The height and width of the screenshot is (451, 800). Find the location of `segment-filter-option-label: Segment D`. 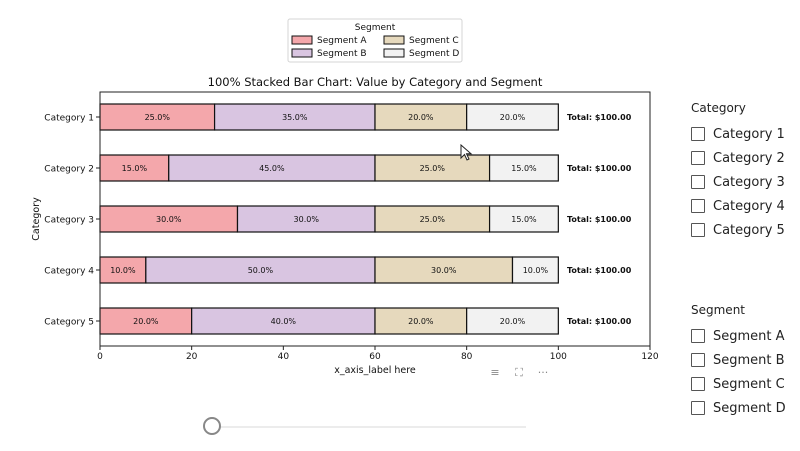

segment-filter-option-label: Segment D is located at coordinates (749, 408).